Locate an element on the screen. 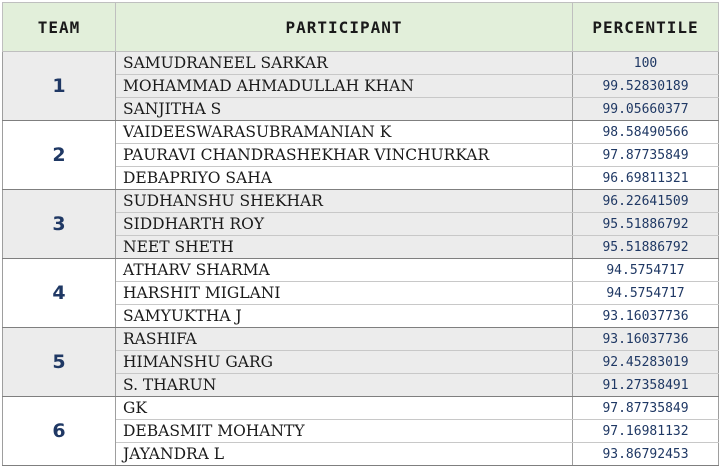  table-row: SANJITHA S 99.05660377 is located at coordinates (361, 109).